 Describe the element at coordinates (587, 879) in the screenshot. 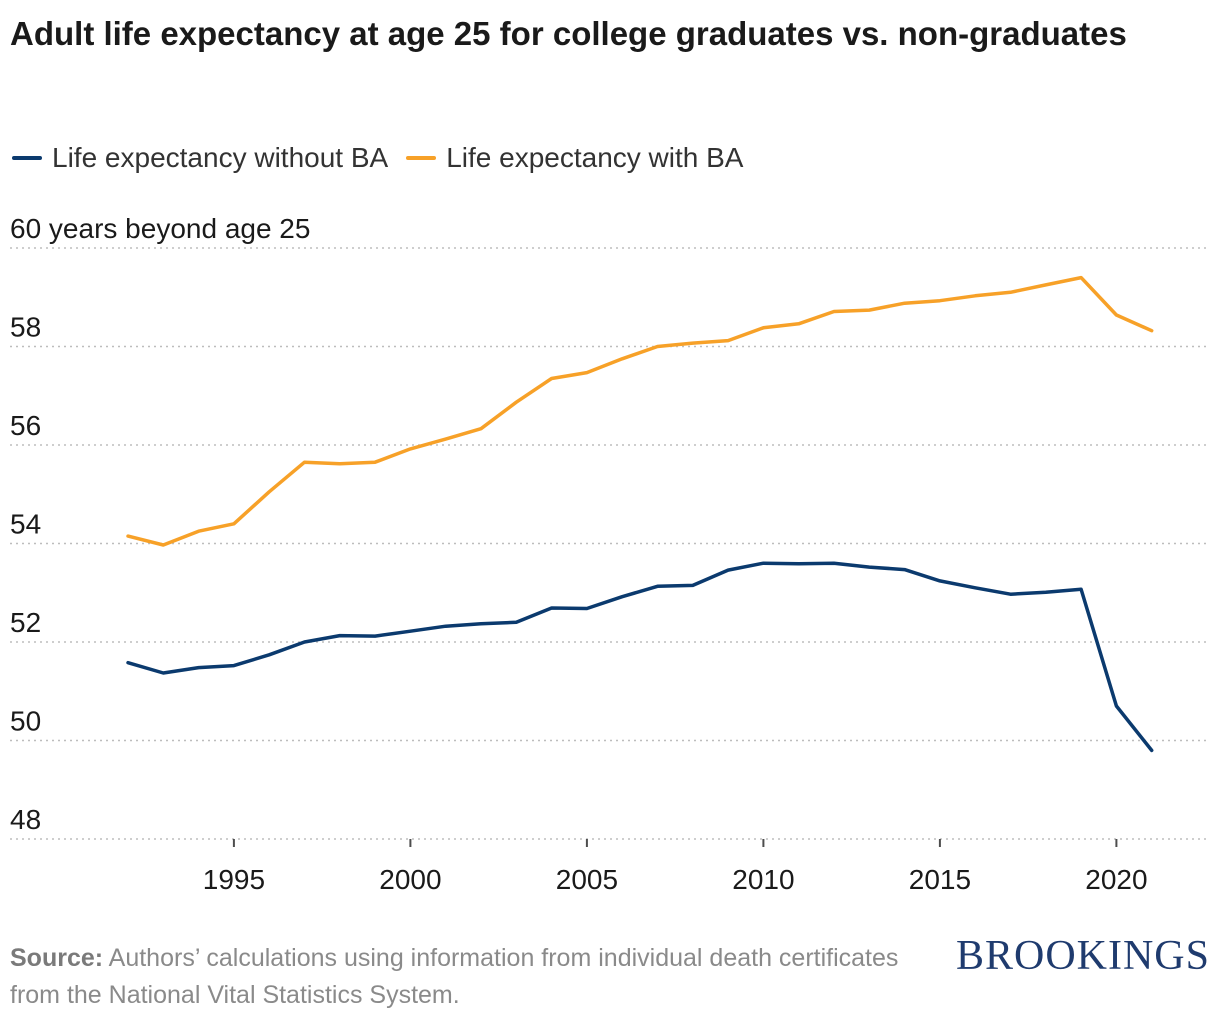

I see `x-tick-label-2005: 2005` at that location.